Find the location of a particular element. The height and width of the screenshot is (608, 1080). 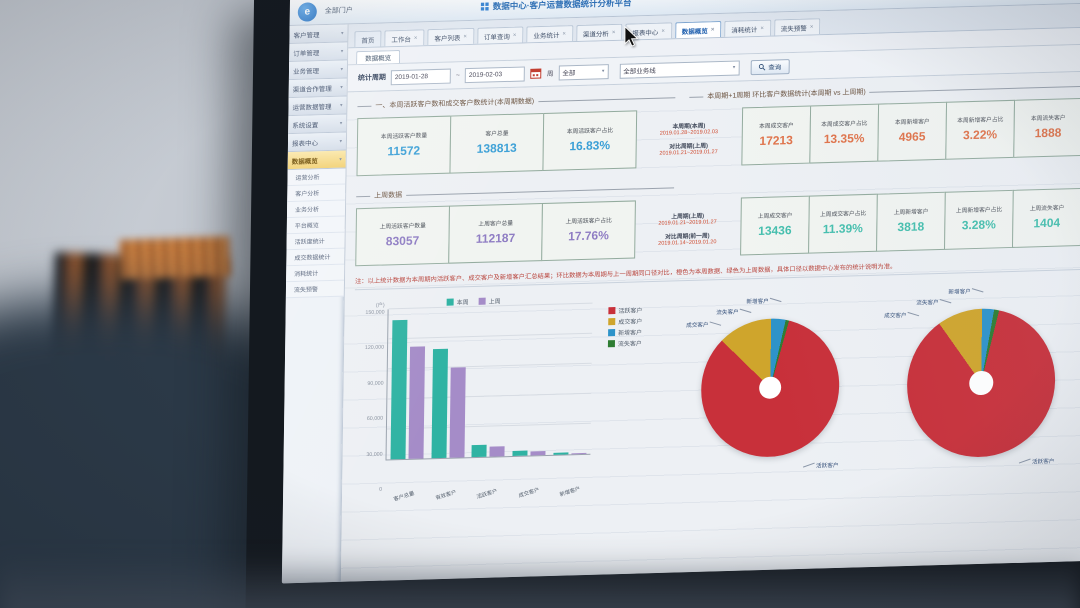

tab-label: 业务统计 is located at coordinates (546, 35).